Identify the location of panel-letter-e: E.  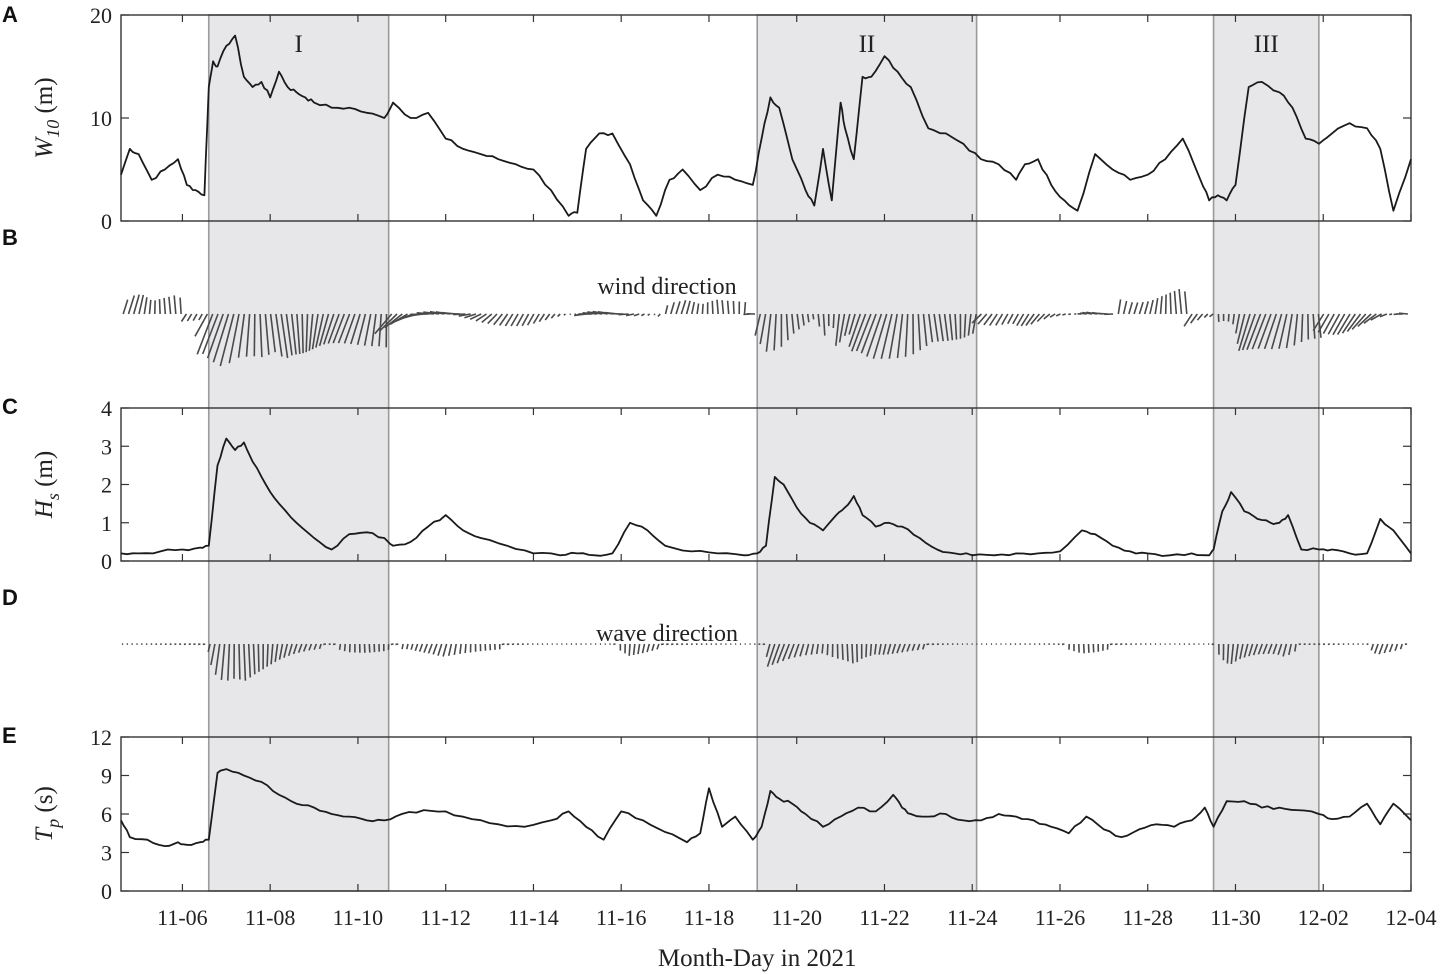
(9, 735).